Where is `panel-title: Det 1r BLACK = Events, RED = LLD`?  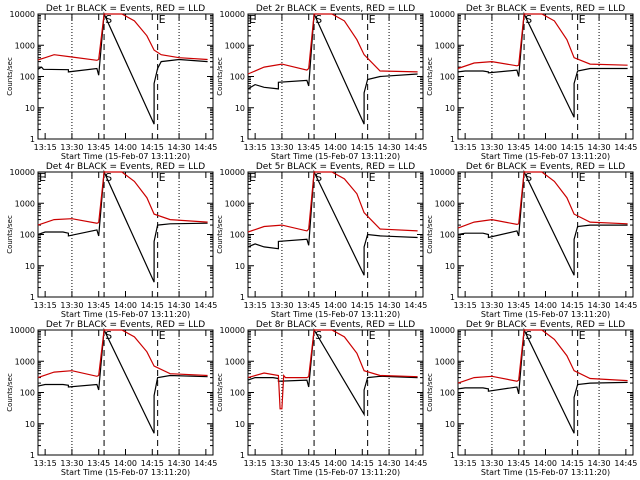 panel-title: Det 1r BLACK = Events, RED = LLD is located at coordinates (125, 9).